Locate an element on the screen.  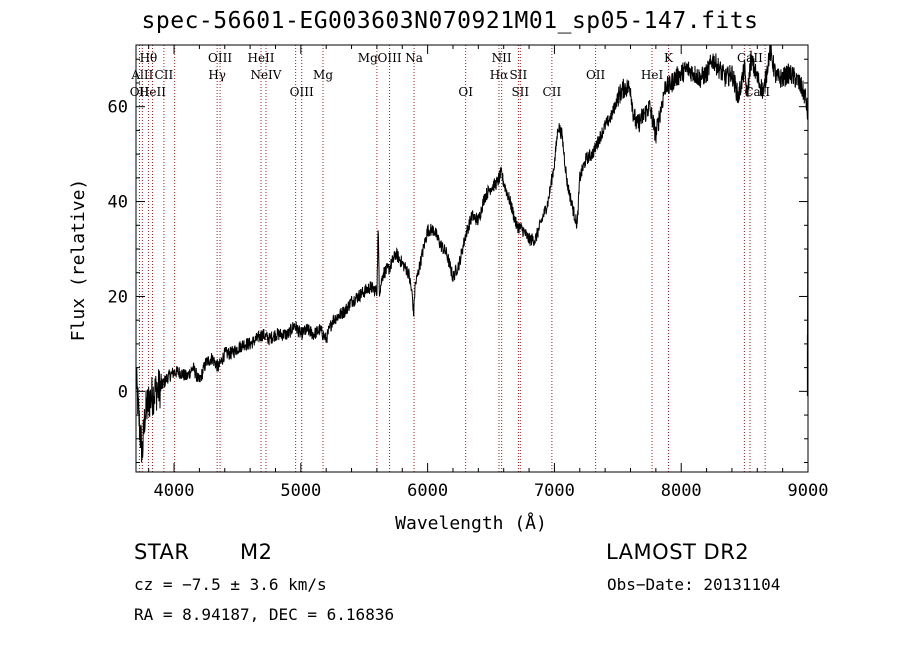
line-marker-label: NeIV is located at coordinates (265, 75).